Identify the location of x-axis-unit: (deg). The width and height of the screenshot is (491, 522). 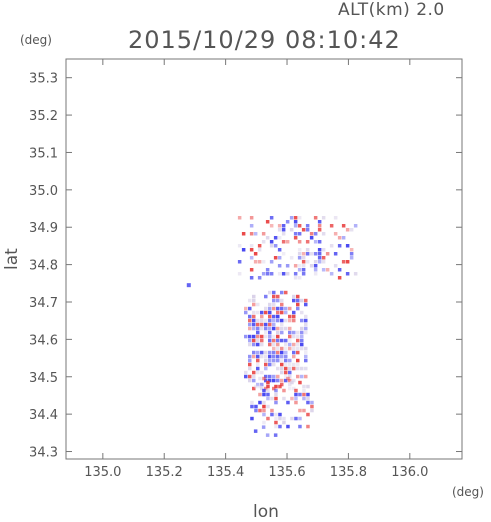
(468, 492).